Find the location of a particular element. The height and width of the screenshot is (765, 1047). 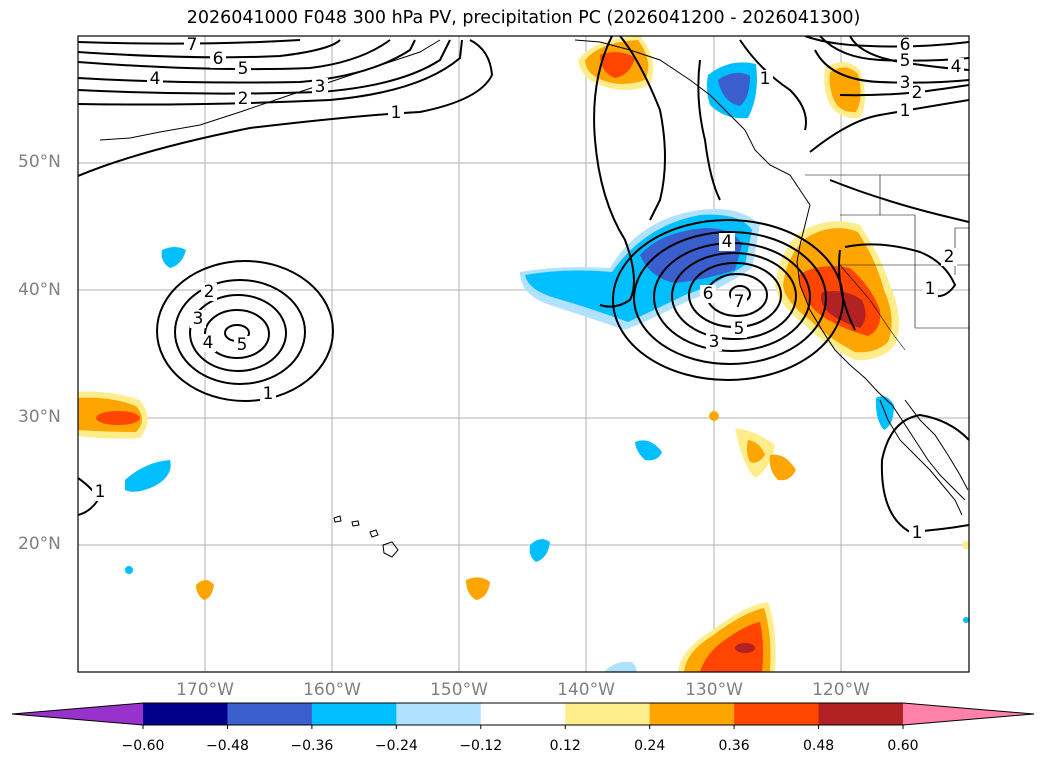

colorbar-tick-label: −0.24 is located at coordinates (396, 746).